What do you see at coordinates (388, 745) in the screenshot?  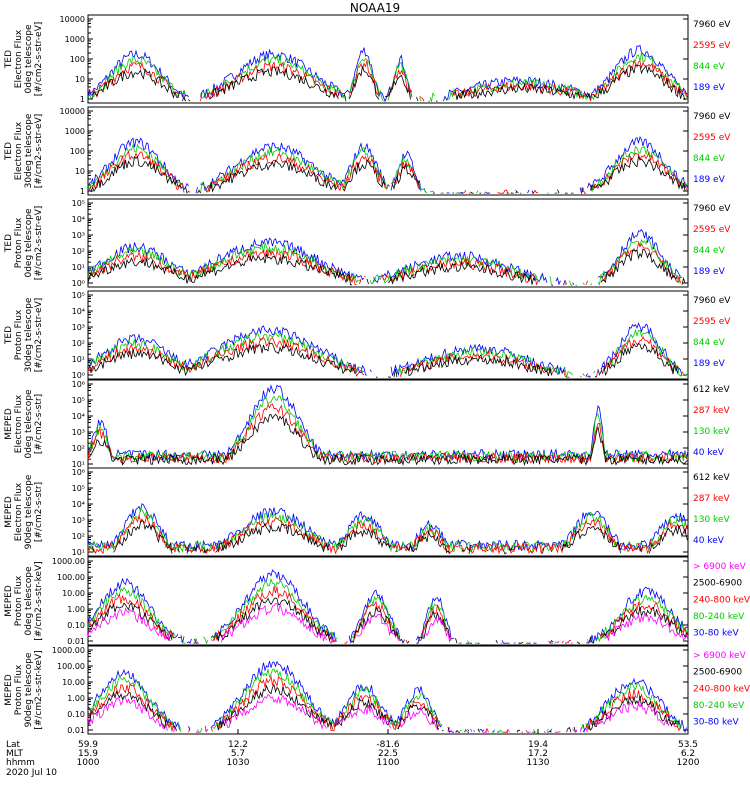 I see `x-tick-label: -81.6` at bounding box center [388, 745].